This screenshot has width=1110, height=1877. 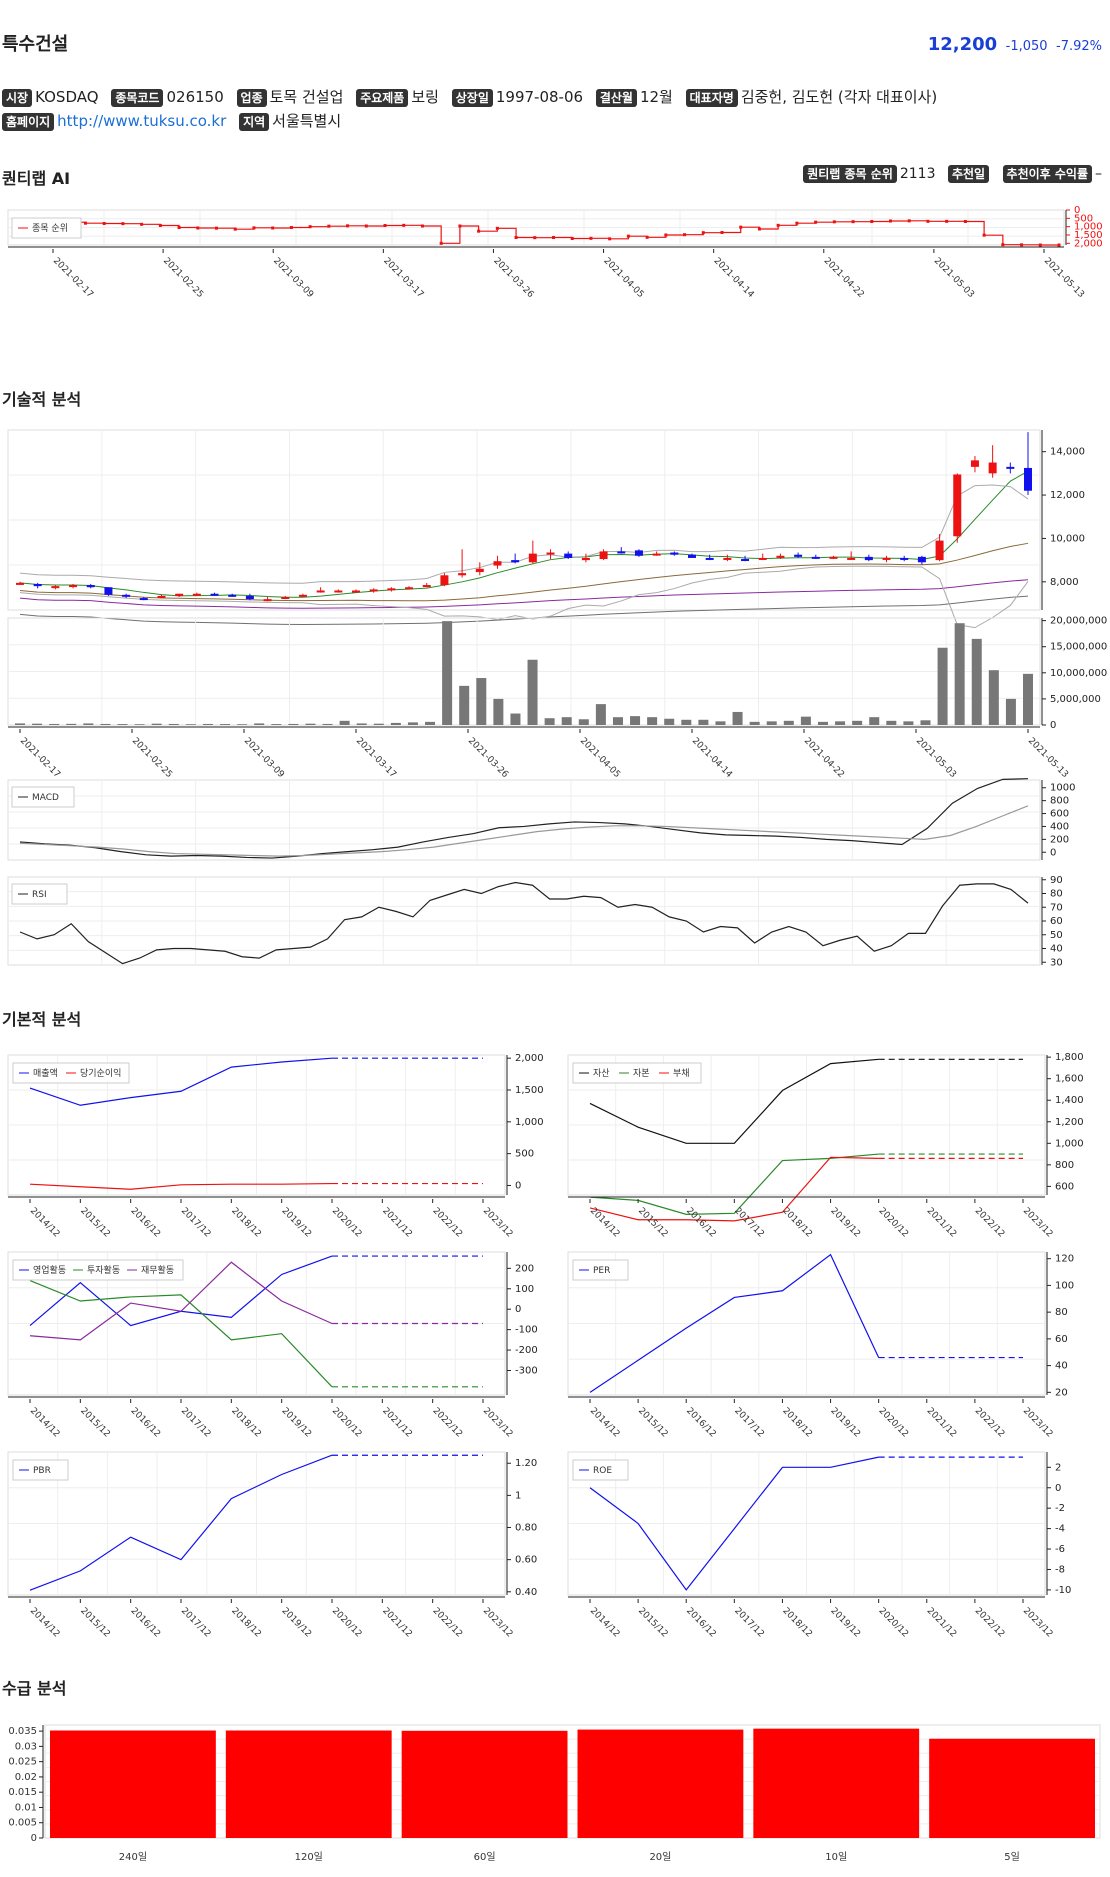 What do you see at coordinates (256, 1125) in the screenshot?
I see `sales-frame` at bounding box center [256, 1125].